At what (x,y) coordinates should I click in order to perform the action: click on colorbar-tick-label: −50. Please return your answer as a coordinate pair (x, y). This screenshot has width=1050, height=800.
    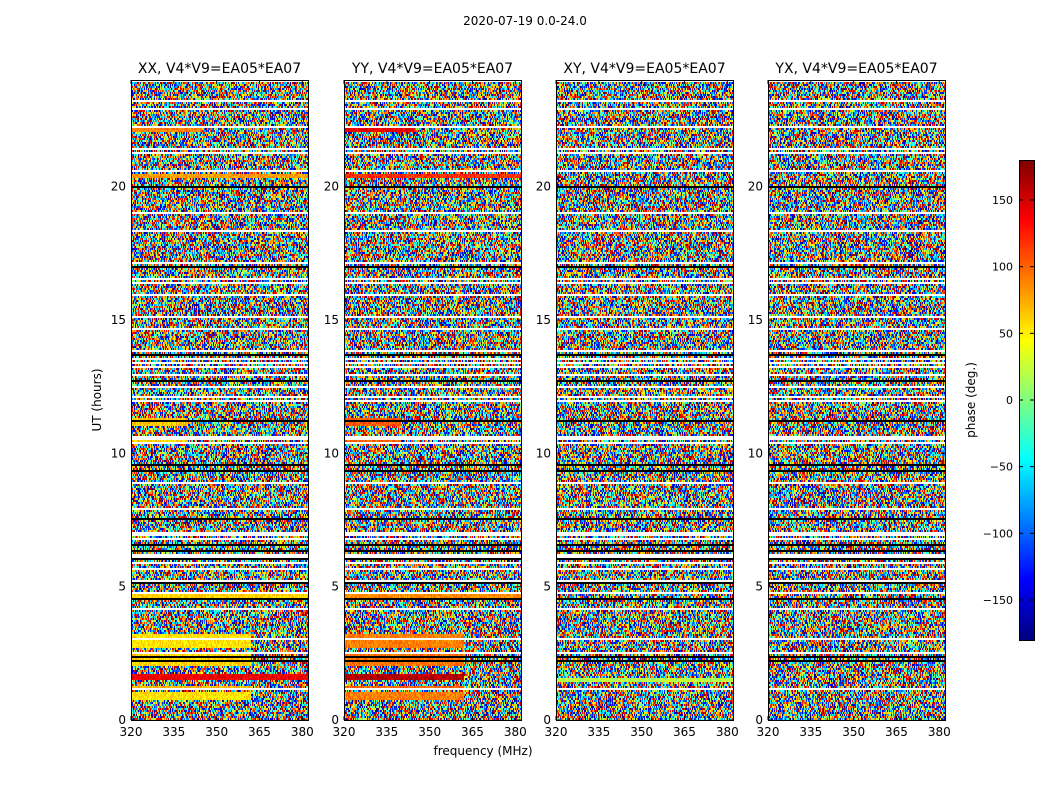
    Looking at the image, I should click on (1001, 467).